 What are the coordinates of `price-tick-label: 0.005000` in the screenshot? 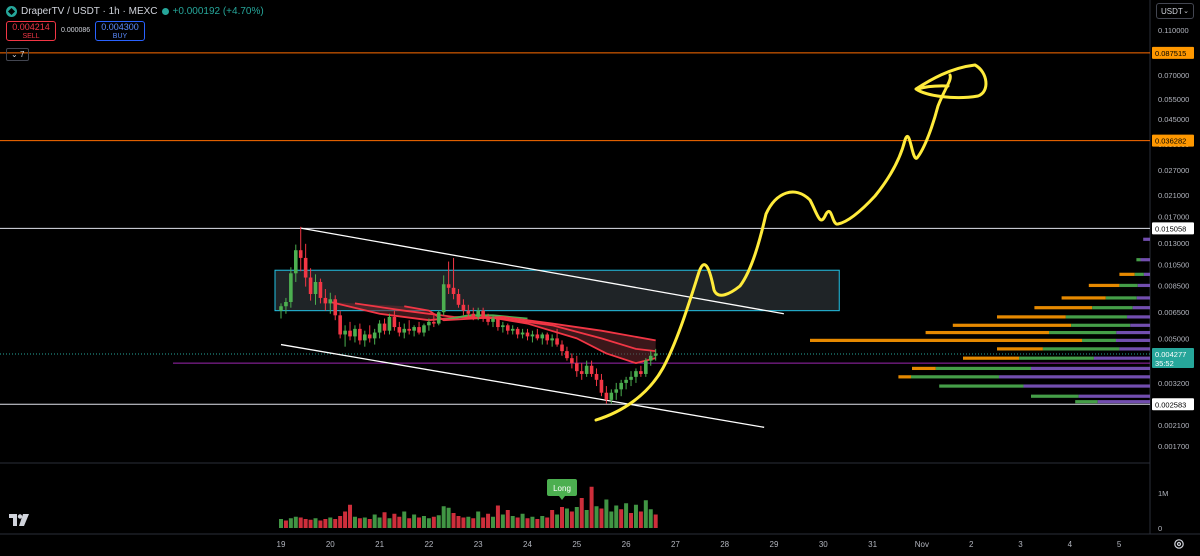 It's located at (1173, 338).